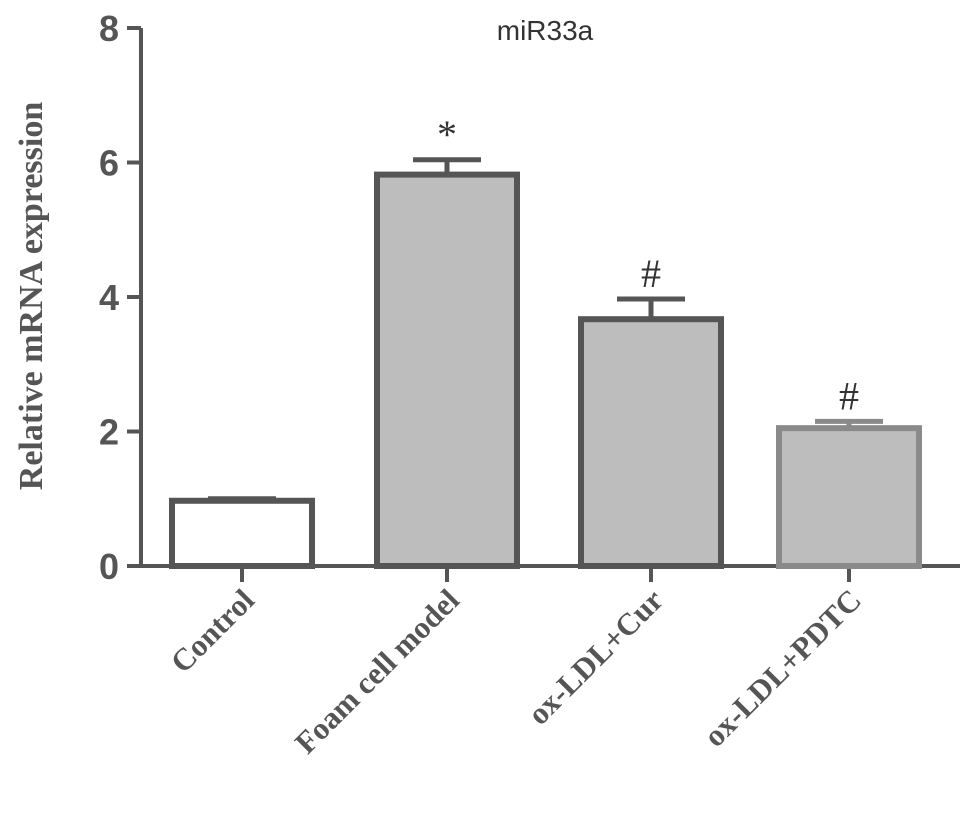 Image resolution: width=969 pixels, height=816 pixels. I want to click on x-tick-label: ox-LDL+Cur, so click(595, 656).